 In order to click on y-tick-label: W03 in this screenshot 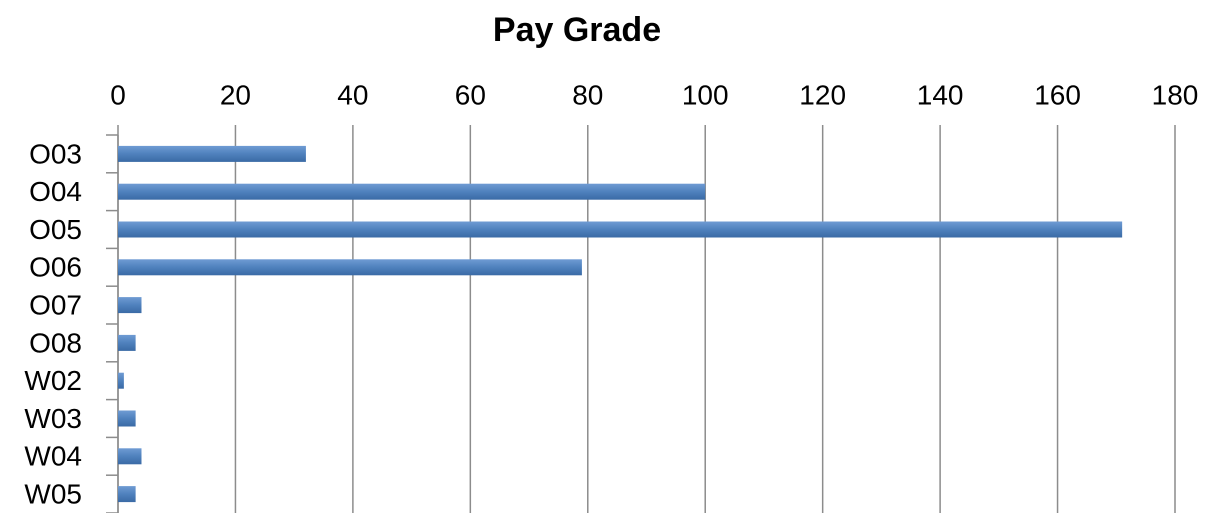, I will do `click(53, 418)`.